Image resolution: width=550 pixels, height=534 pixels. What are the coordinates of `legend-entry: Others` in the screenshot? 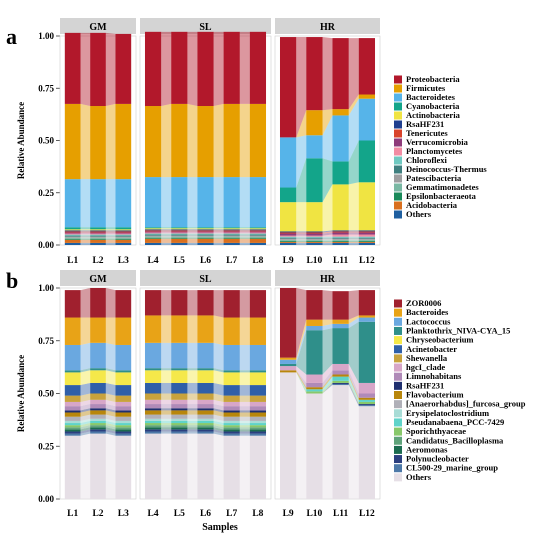 It's located at (419, 477).